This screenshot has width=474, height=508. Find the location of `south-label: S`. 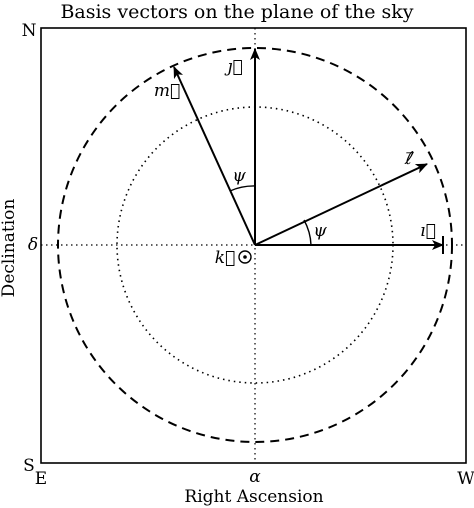

south-label: S is located at coordinates (29, 466).